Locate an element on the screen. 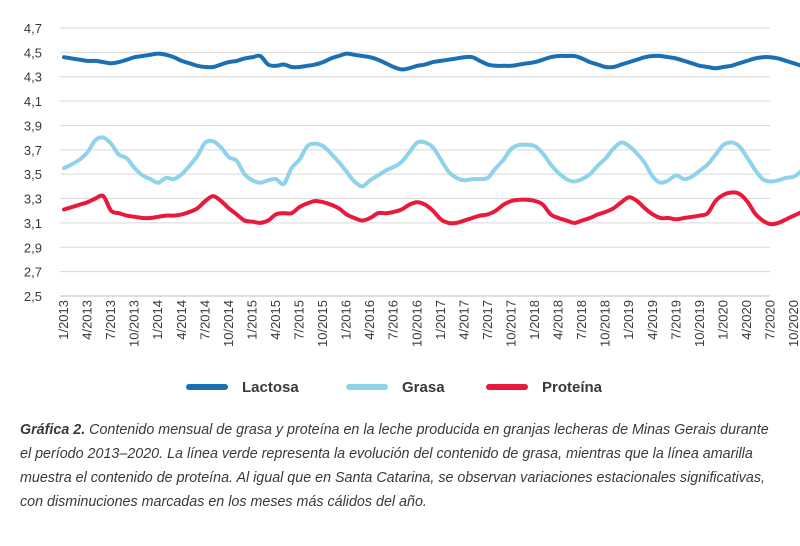 The width and height of the screenshot is (800, 546). x-tick-label: 10/2014 is located at coordinates (228, 323).